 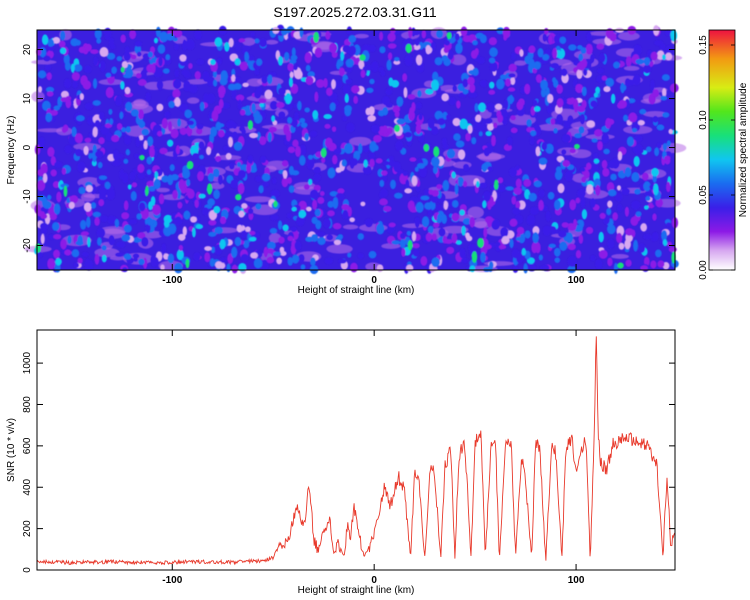 What do you see at coordinates (27, 363) in the screenshot?
I see `snr-y-tick-label: 1000` at bounding box center [27, 363].